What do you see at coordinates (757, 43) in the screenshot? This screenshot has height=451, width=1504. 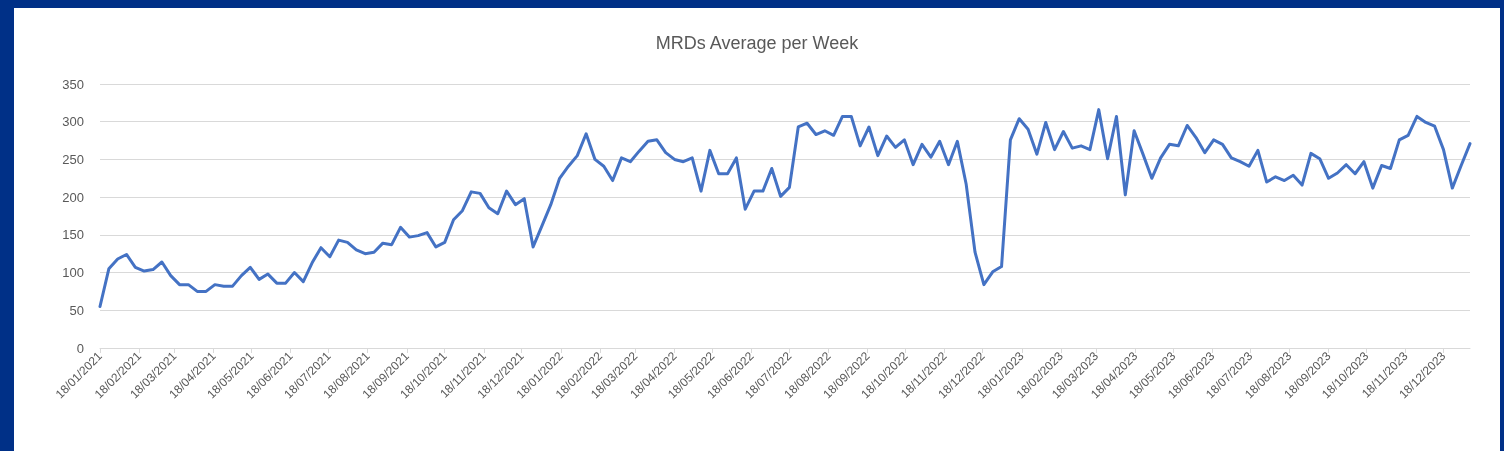 I see `chart-title: MRDs Average per Week` at bounding box center [757, 43].